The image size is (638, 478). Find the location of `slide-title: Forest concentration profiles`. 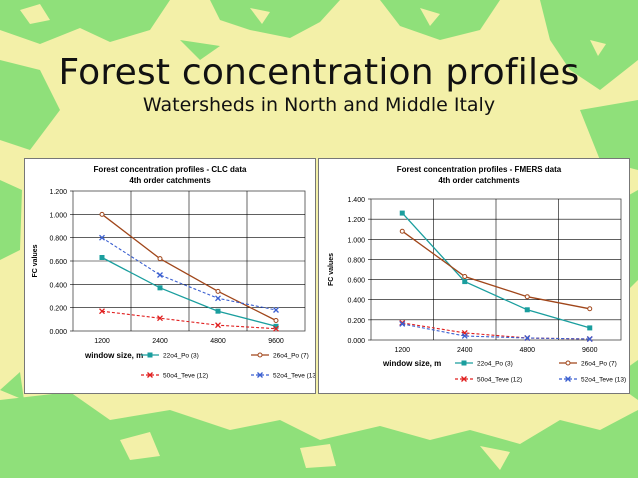

slide-title: Forest concentration profiles is located at coordinates (319, 72).